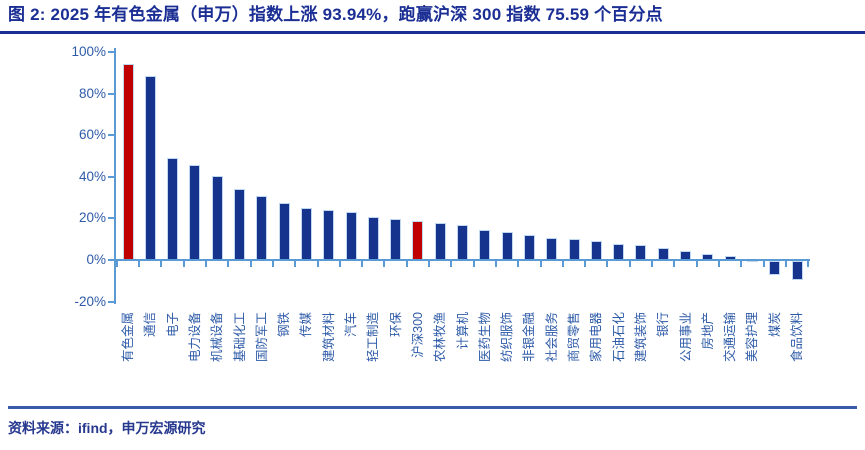  What do you see at coordinates (328, 337) in the screenshot?
I see `x-axis-label-text: 建筑材料` at bounding box center [328, 337].